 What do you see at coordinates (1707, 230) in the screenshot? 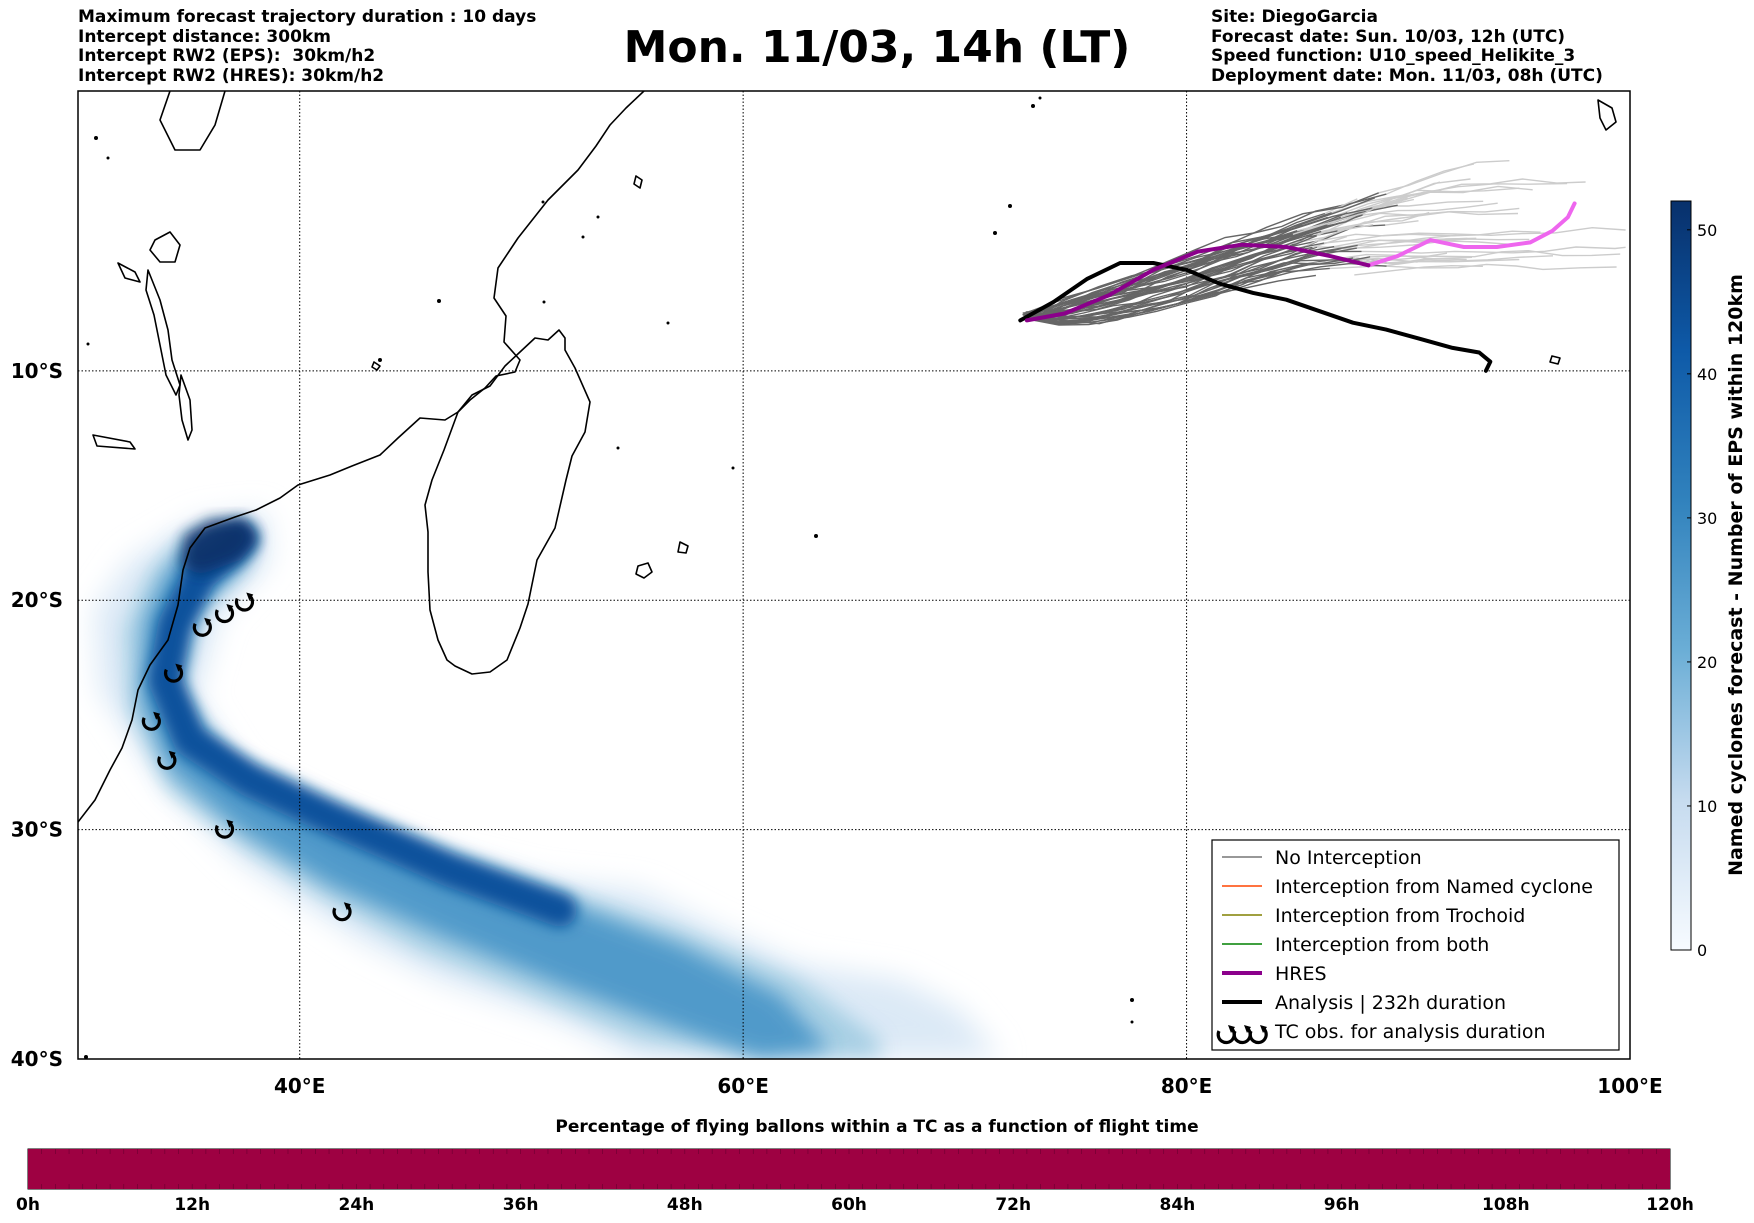
I see `colorbar-tick-label: 50` at bounding box center [1707, 230].